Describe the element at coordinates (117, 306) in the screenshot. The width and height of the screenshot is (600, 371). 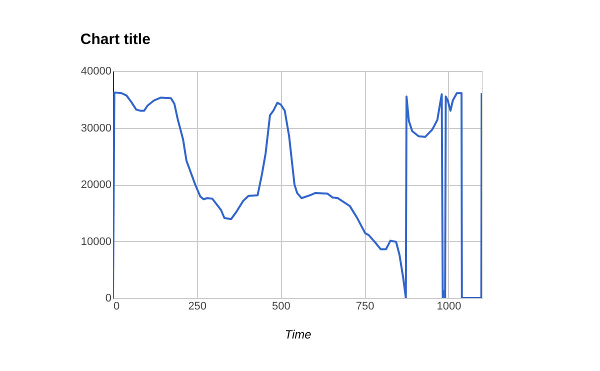
I see `x-tick-label: 0` at that location.